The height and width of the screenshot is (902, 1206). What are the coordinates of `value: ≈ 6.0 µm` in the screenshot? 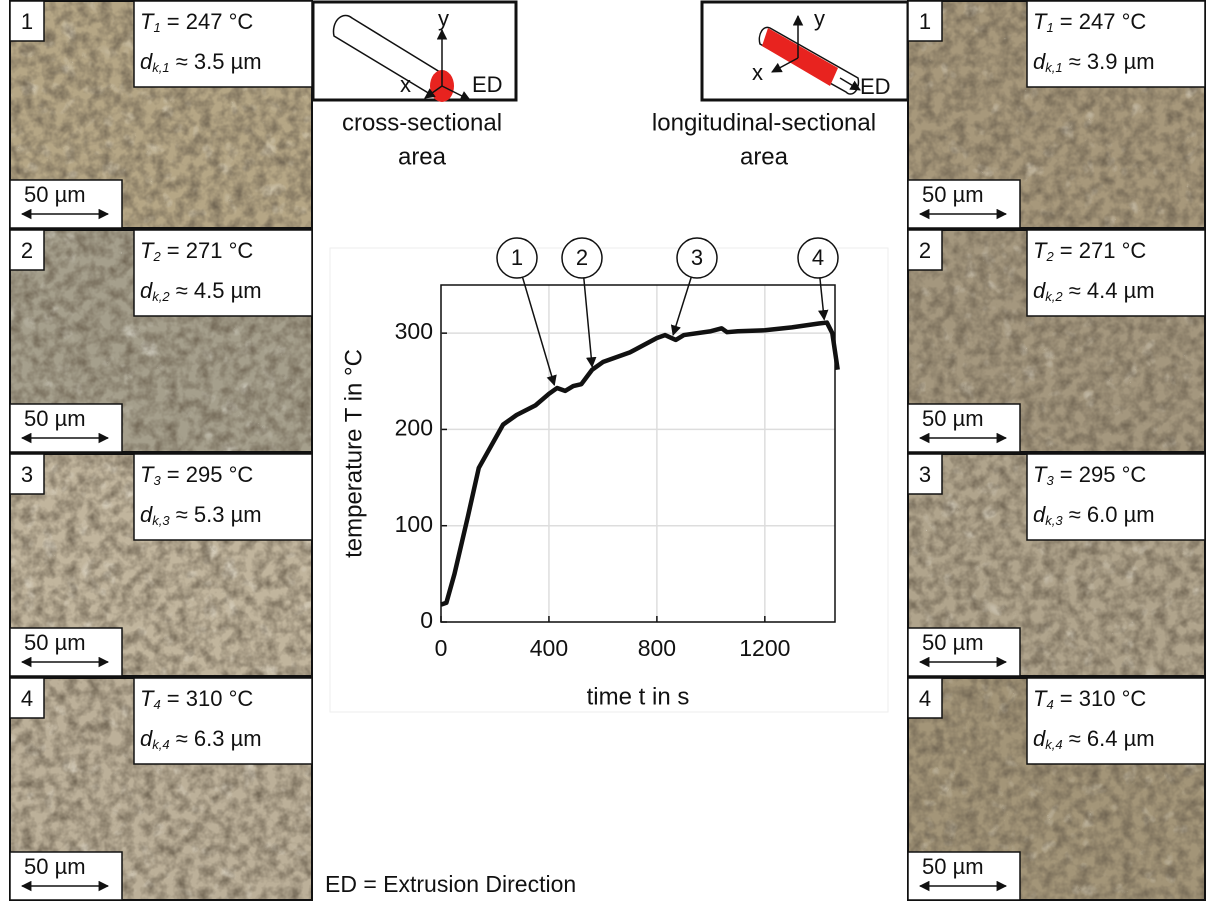 It's located at (1109, 514).